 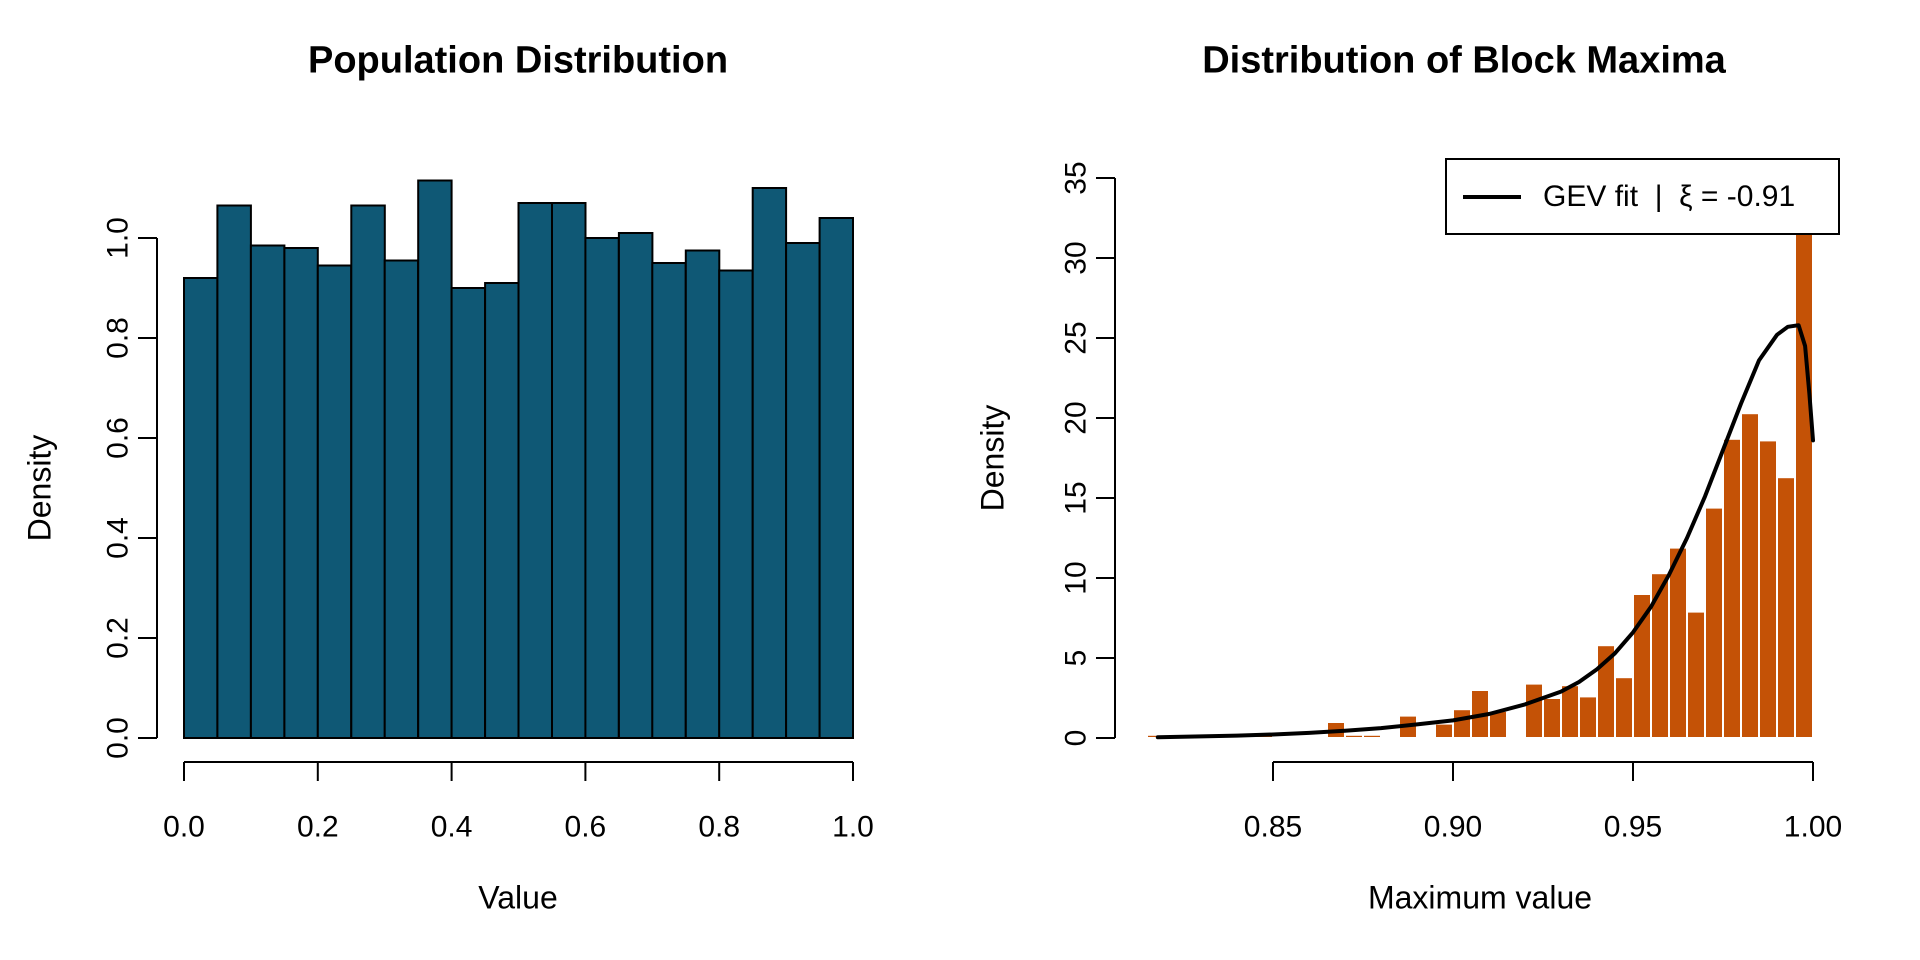 I want to click on x-tick-label: 0.4, so click(x=452, y=827).